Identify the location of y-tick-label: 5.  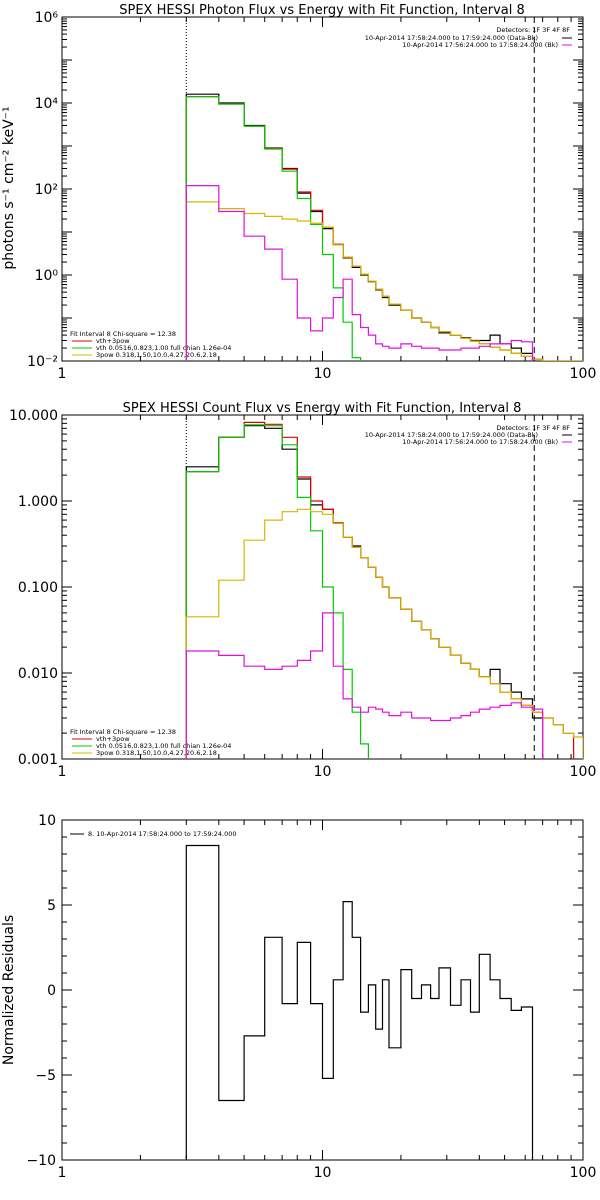
(51, 906).